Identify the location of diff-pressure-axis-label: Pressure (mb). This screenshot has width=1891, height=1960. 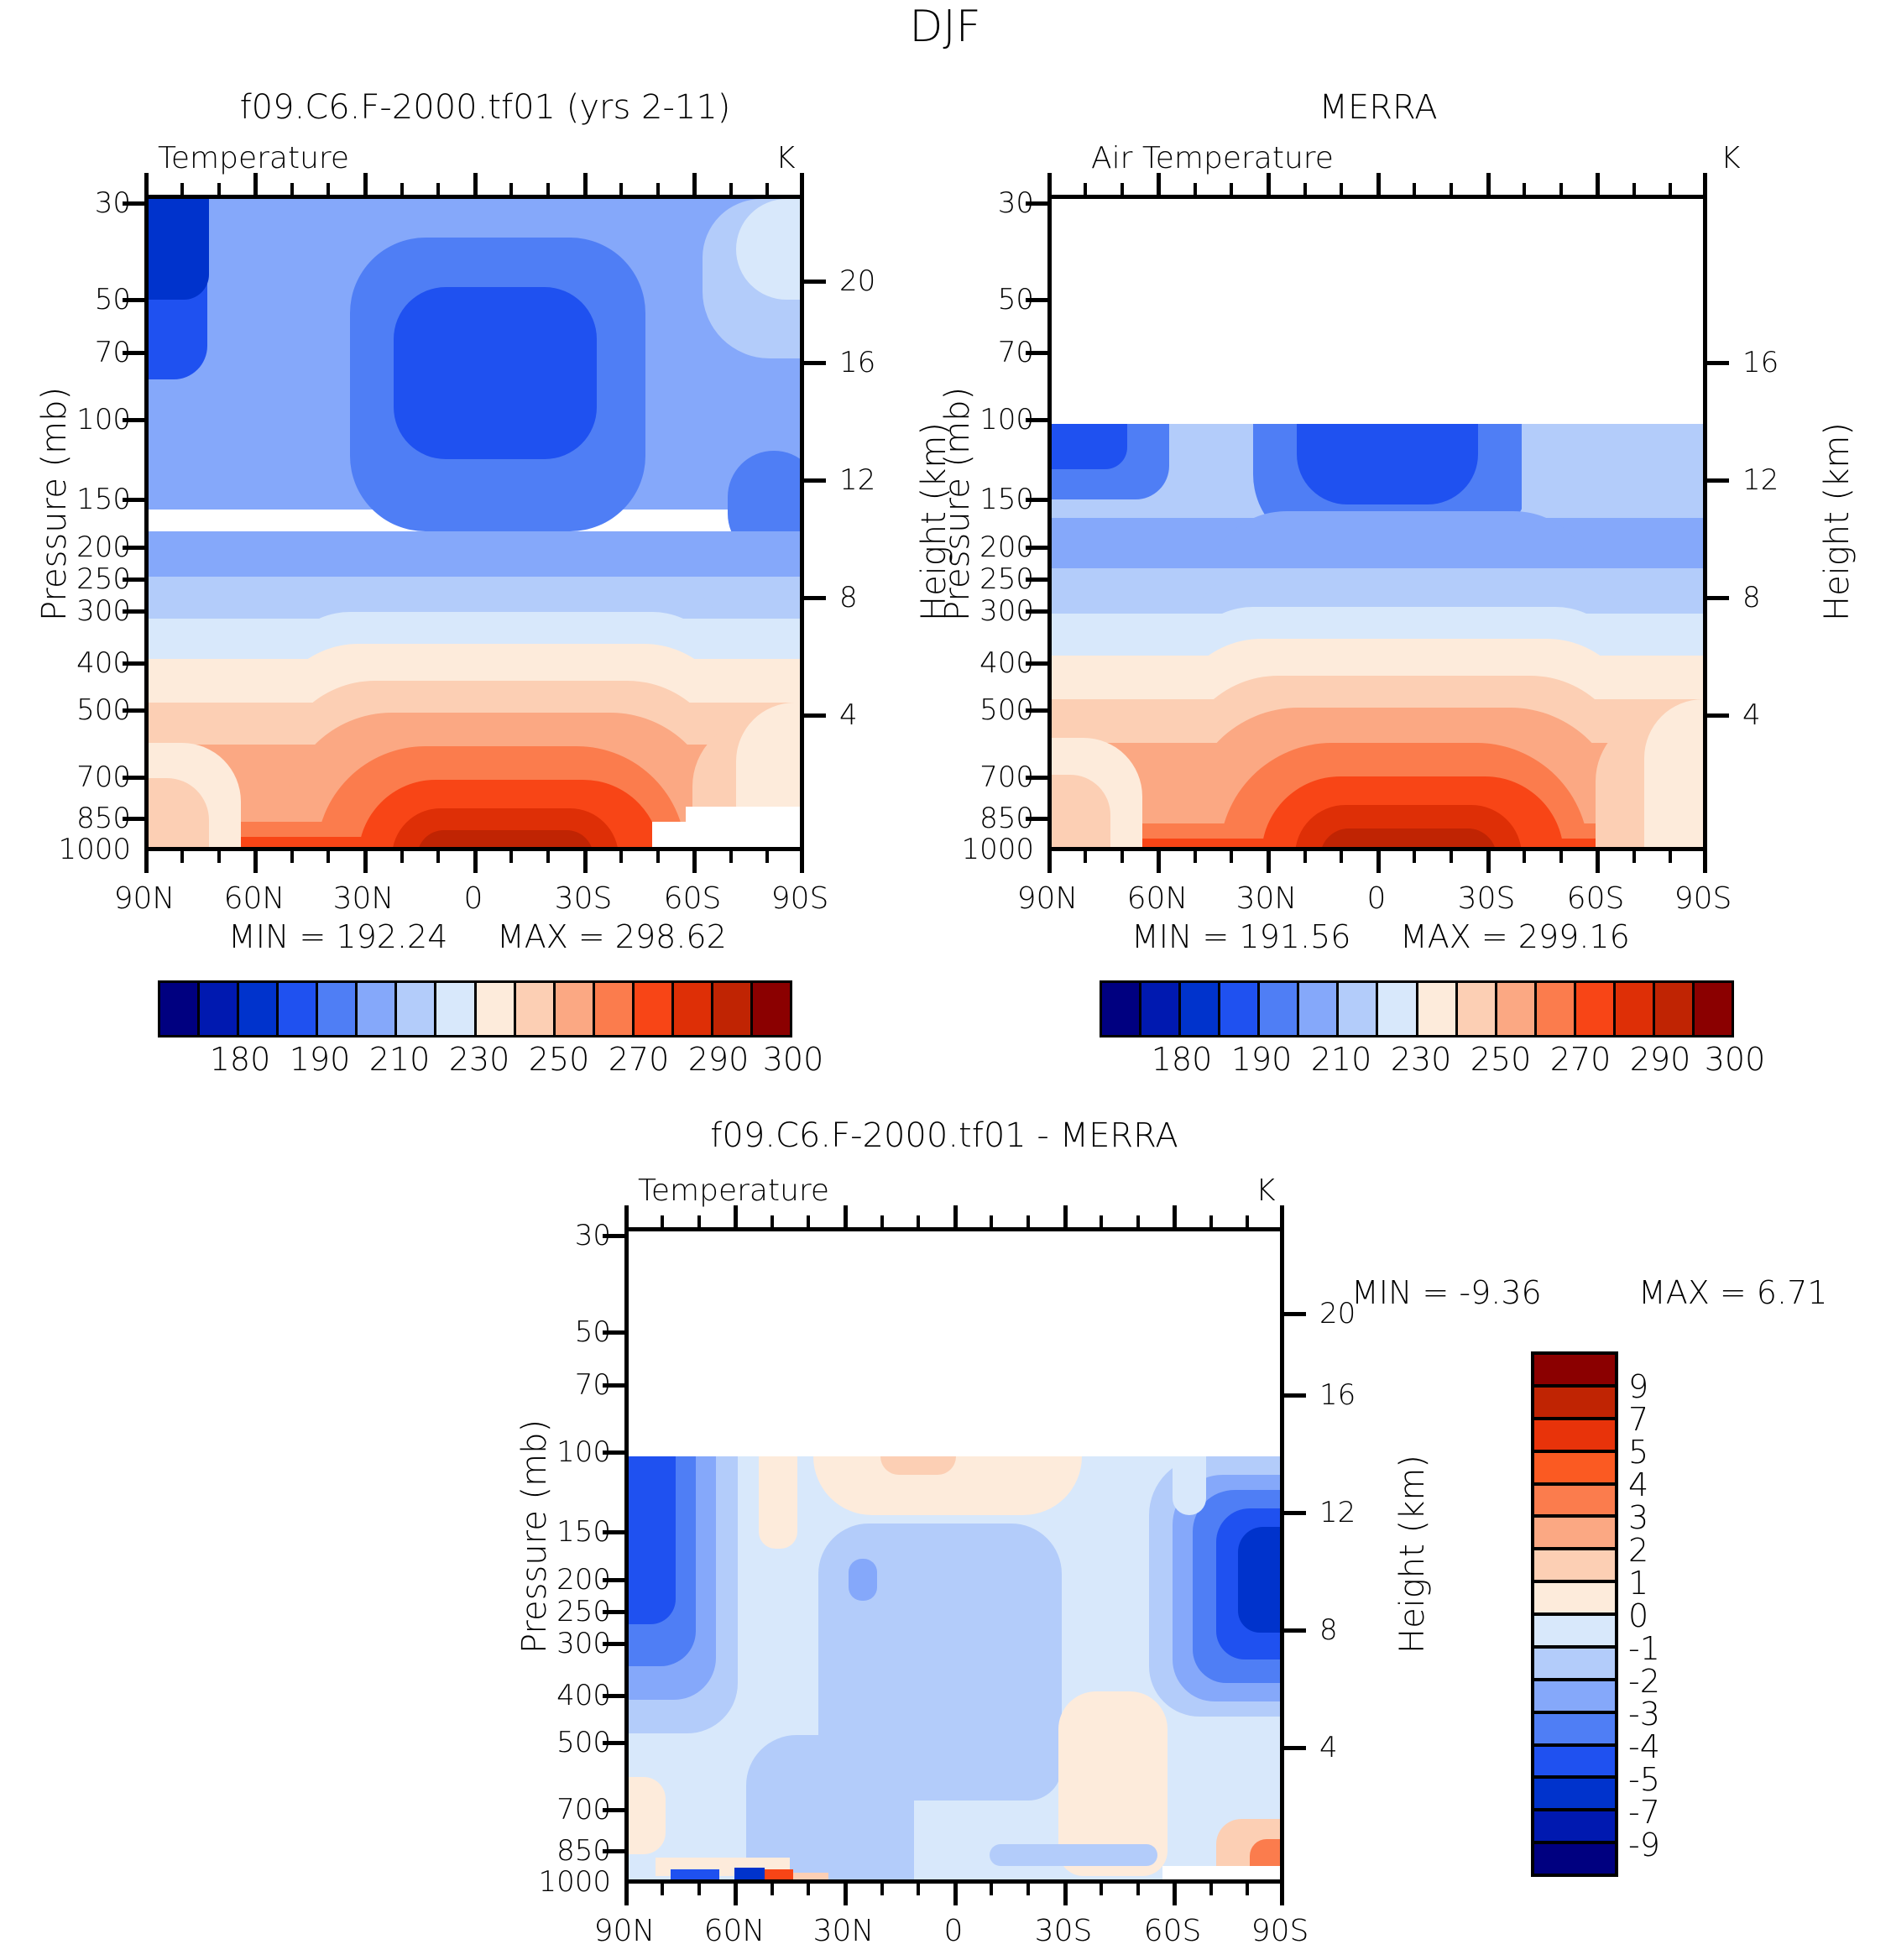
(534, 1536).